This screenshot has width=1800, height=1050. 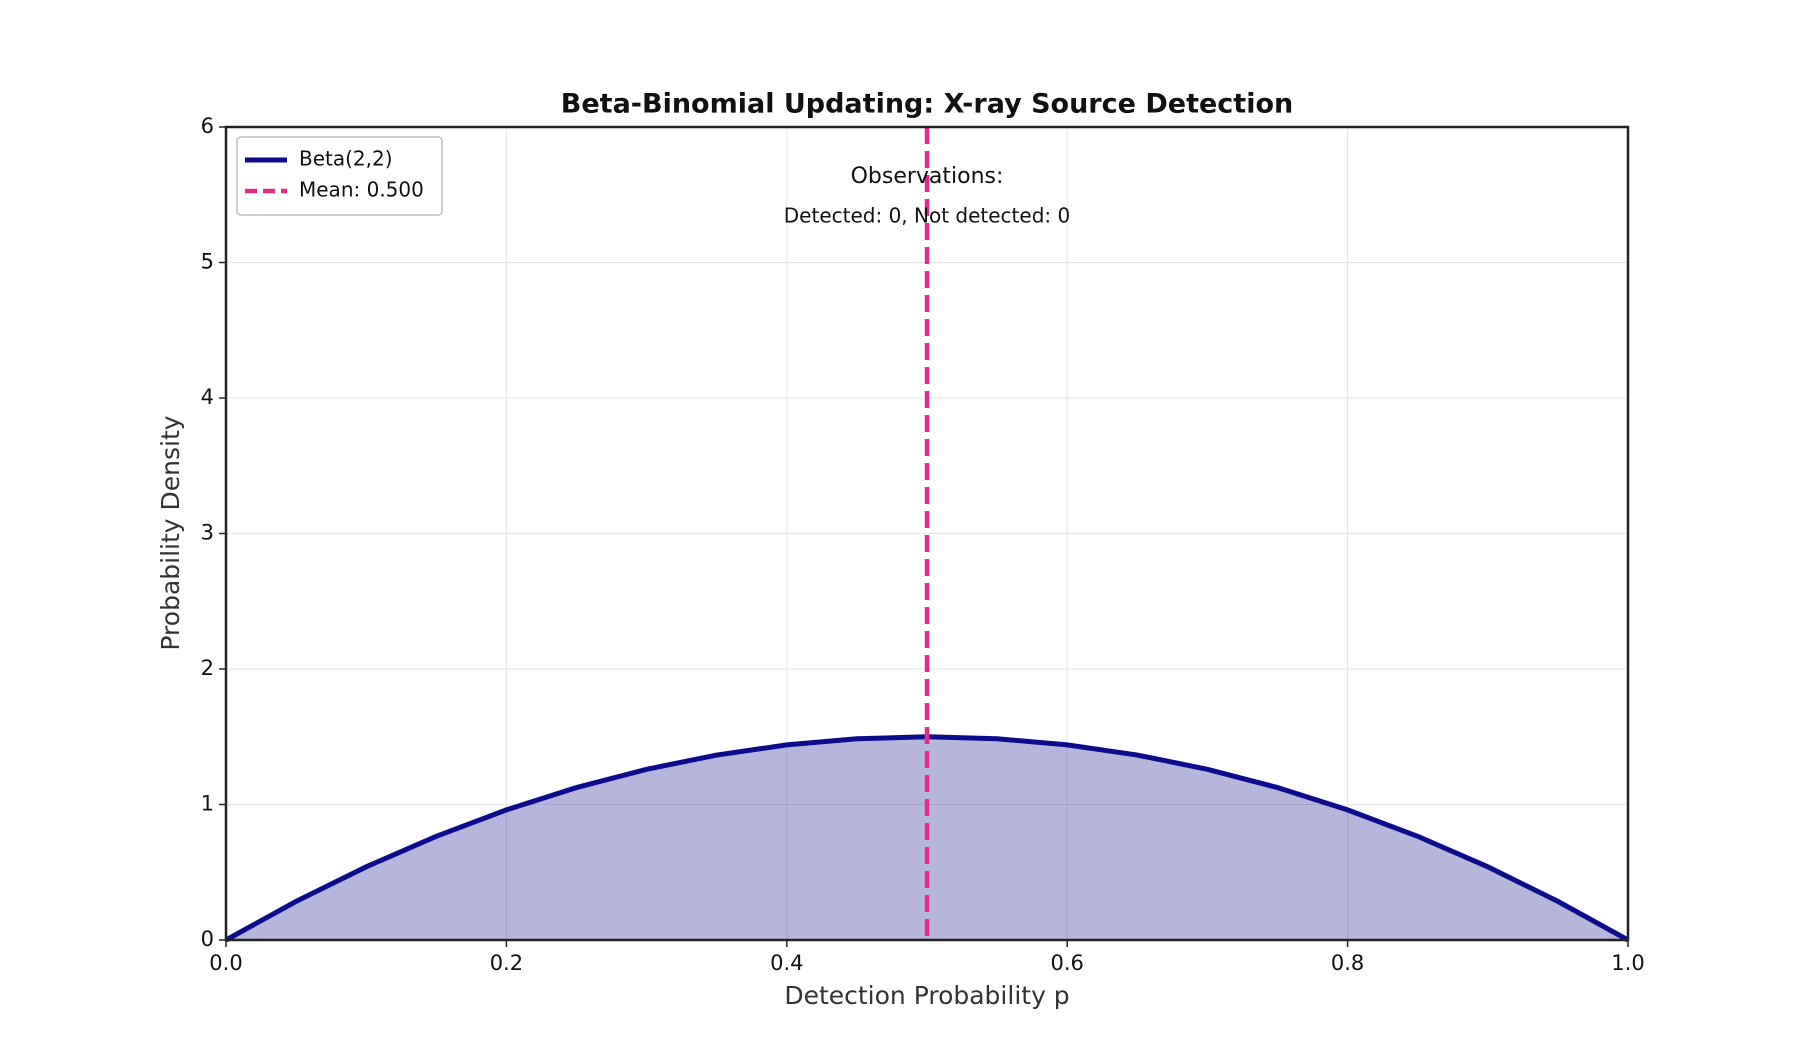 What do you see at coordinates (1627, 963) in the screenshot?
I see `x-tick-label: 1.0` at bounding box center [1627, 963].